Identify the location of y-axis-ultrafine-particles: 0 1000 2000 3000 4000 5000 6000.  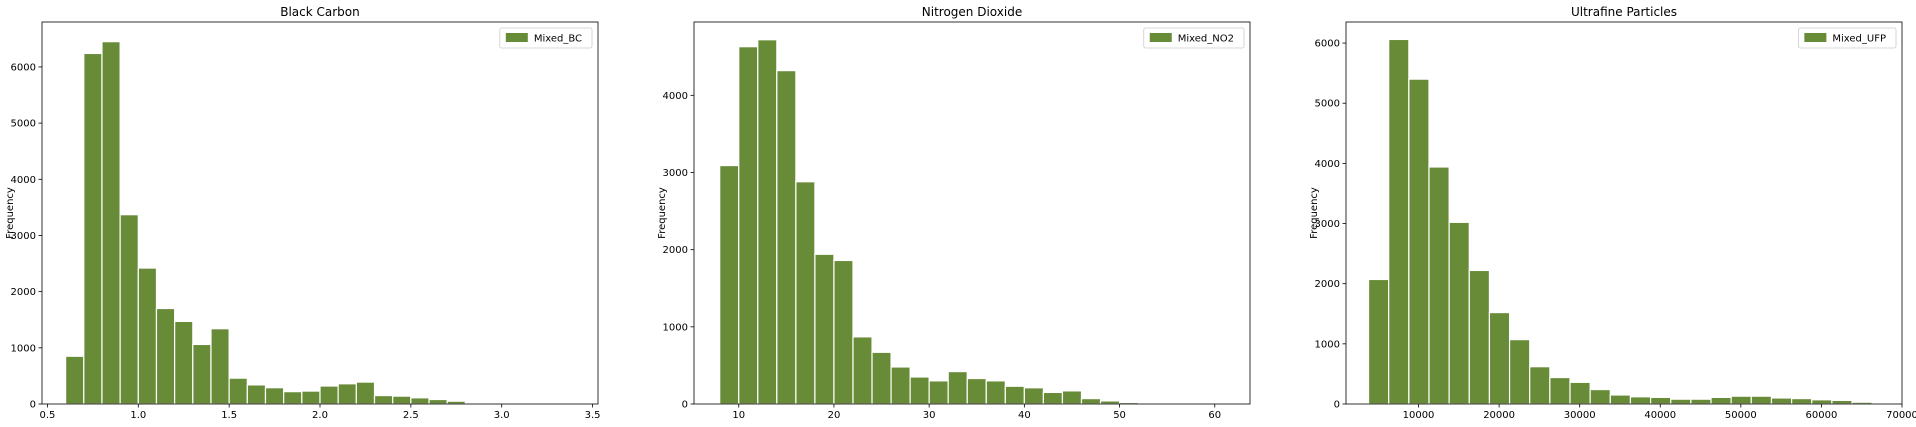
(1330, 225).